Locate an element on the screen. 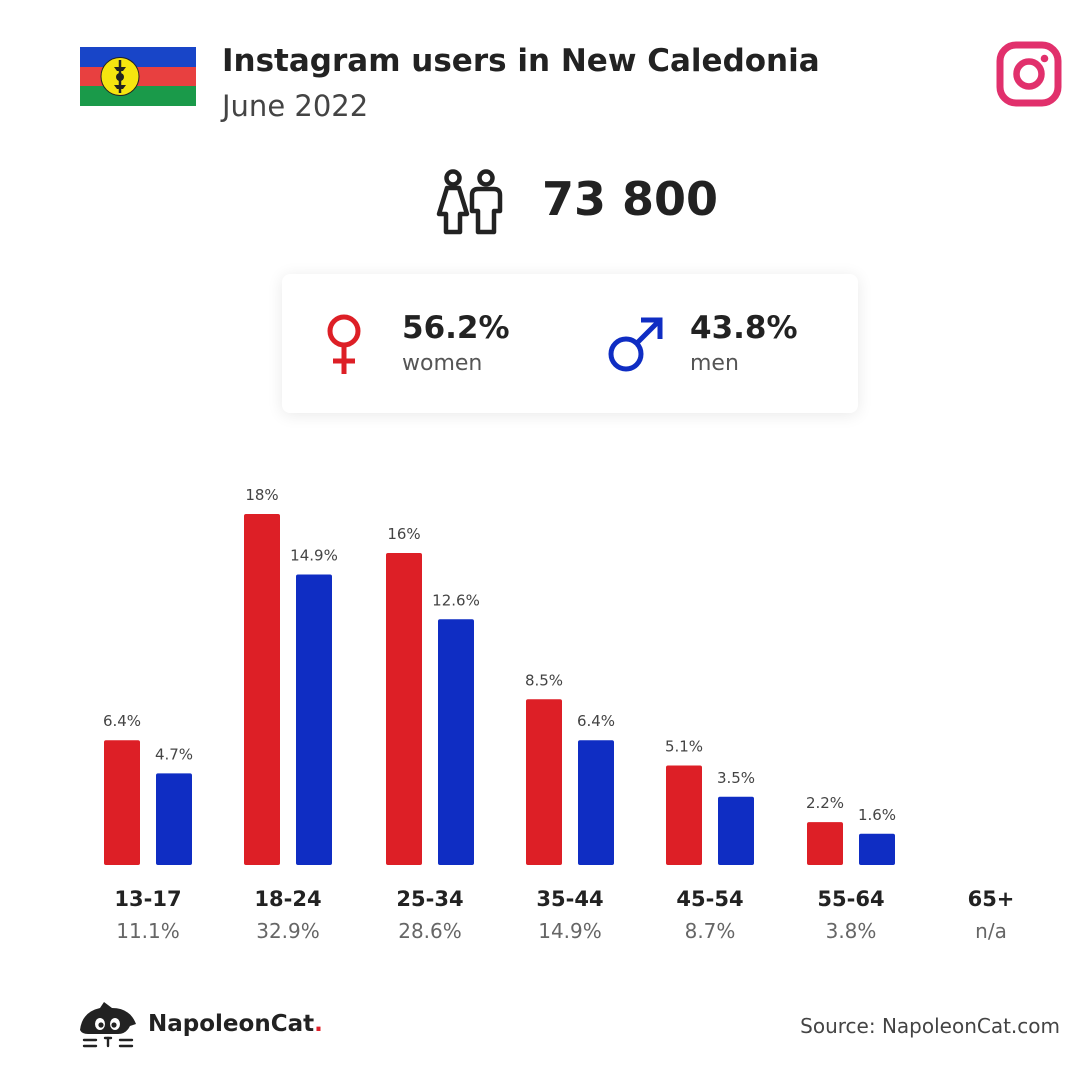  value-label-women-25-34: 16% is located at coordinates (403, 534).